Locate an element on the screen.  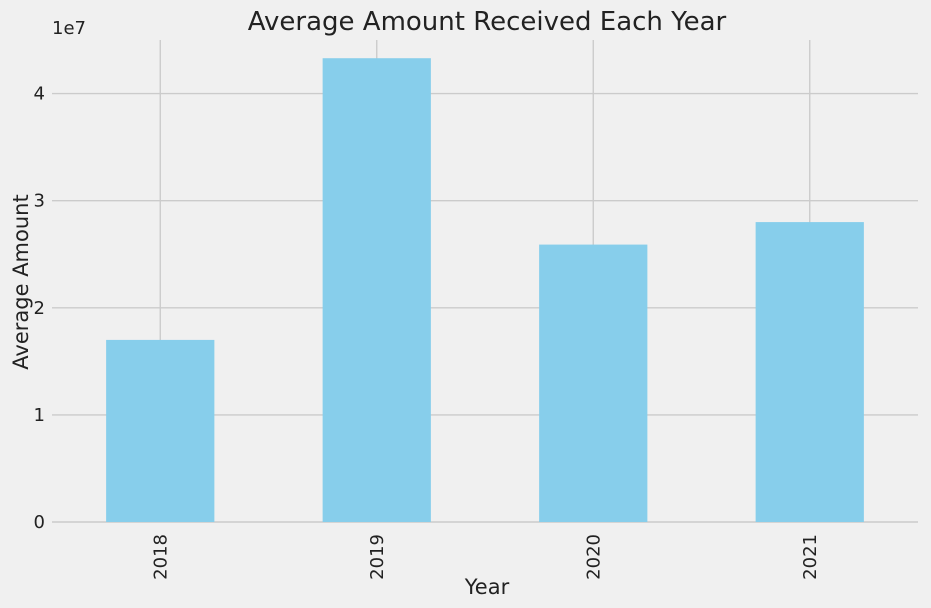
x-tick-label: 2019 is located at coordinates (377, 557).